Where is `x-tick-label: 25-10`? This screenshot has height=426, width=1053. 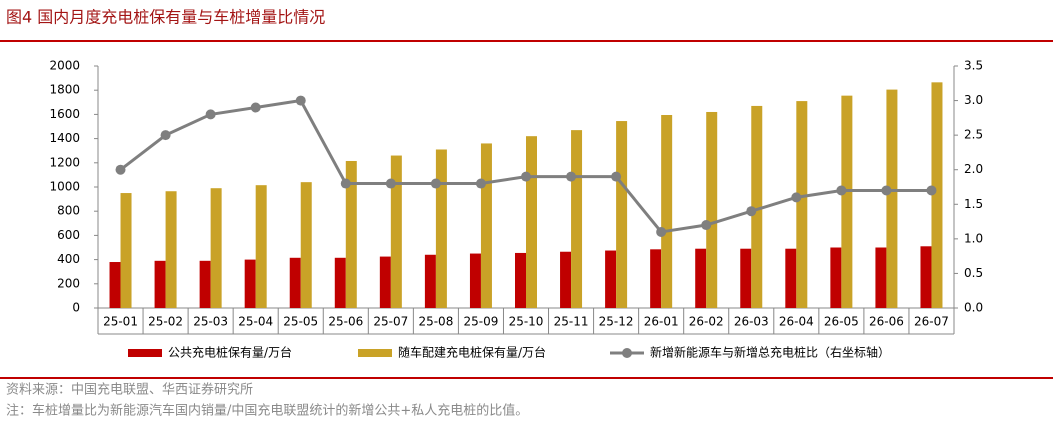 x-tick-label: 25-10 is located at coordinates (526, 322).